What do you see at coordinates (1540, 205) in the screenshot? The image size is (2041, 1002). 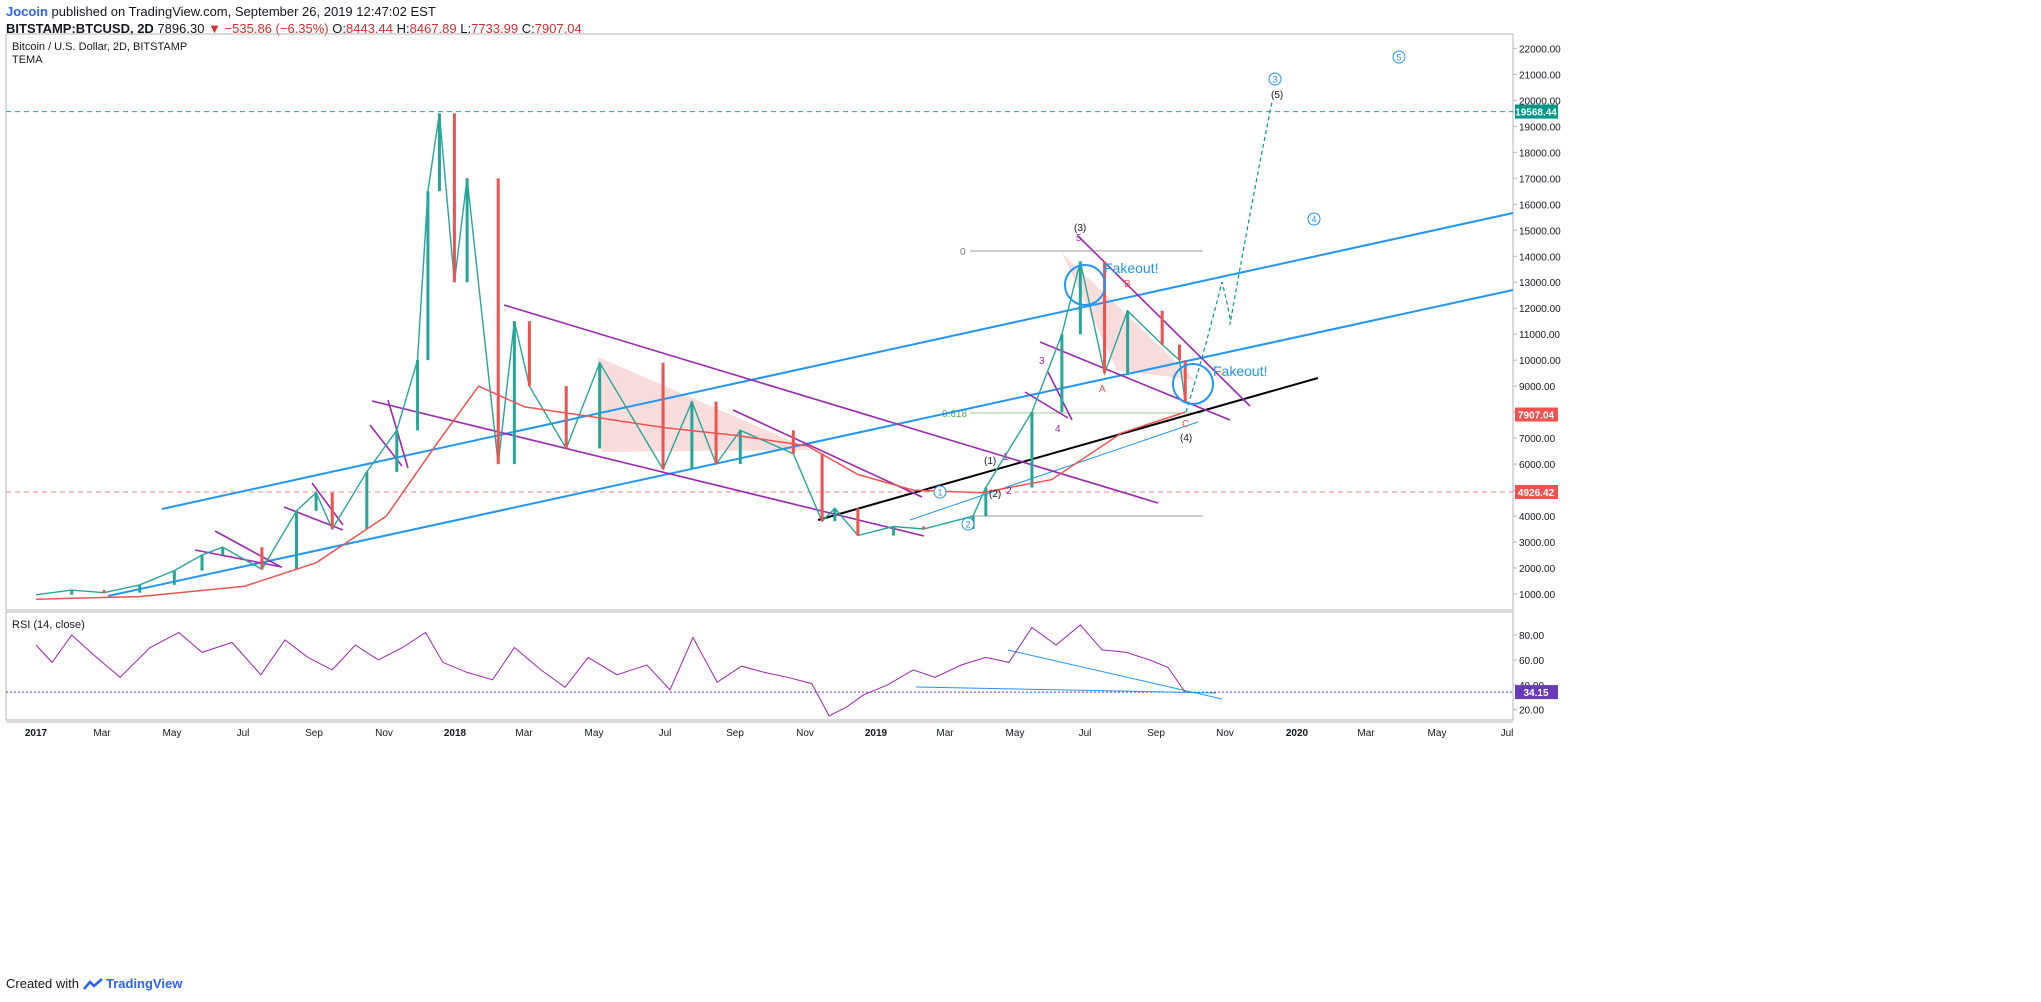 I see `y-tick-label: 16000.00` at bounding box center [1540, 205].